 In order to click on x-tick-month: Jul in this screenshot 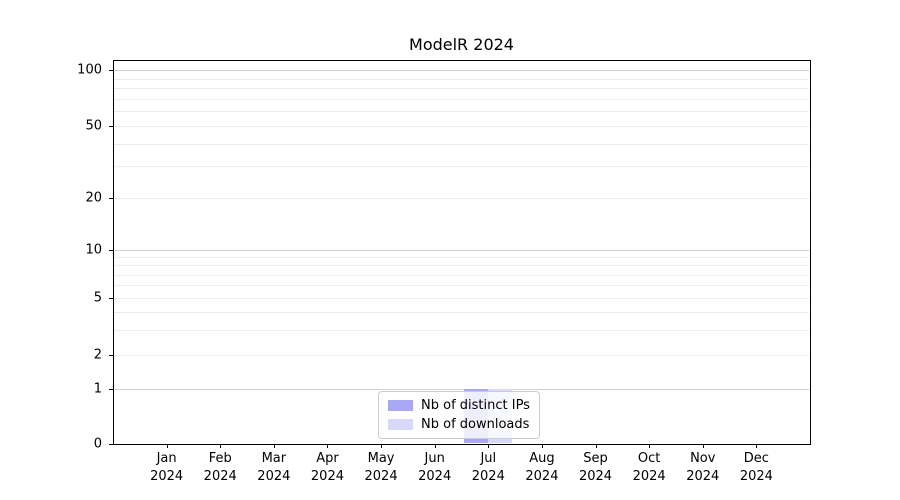, I will do `click(488, 458)`.